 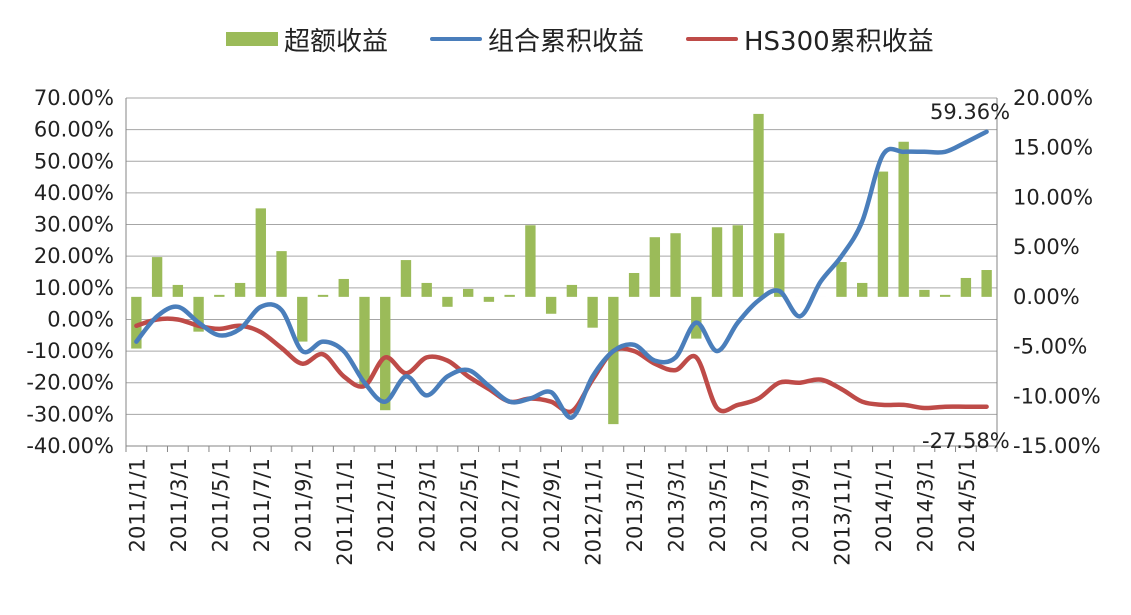 I want to click on left-tick-label: 50.00%, so click(x=74, y=161).